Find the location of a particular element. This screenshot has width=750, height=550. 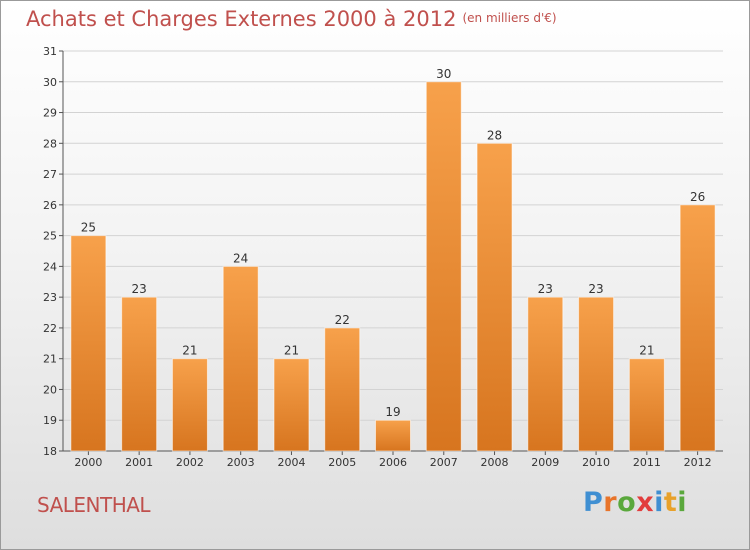

y-tick-label: 18 is located at coordinates (50, 451).